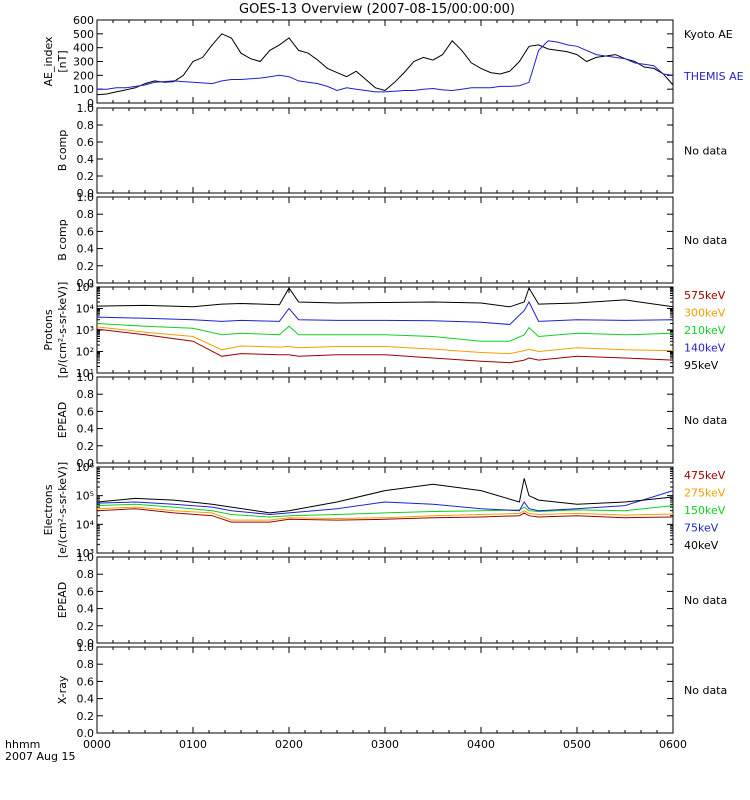 This screenshot has height=800, width=750. What do you see at coordinates (90, 103) in the screenshot?
I see `ytick-label: 0` at bounding box center [90, 103].